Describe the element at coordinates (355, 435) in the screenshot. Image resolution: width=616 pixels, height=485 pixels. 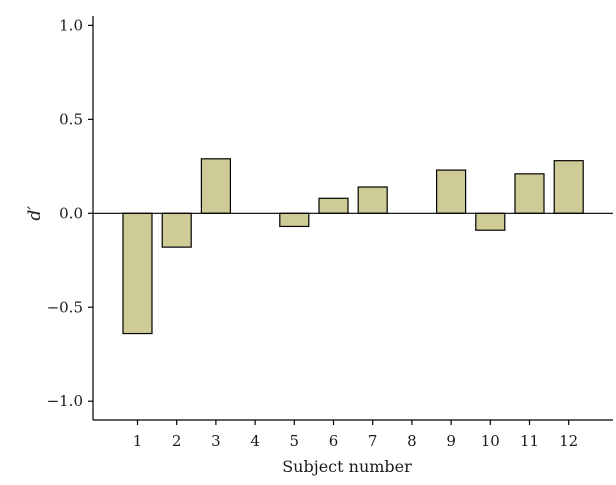
I see `x-ticks: 1 2 3 4 5 6 7 8 9 10 11 12` at that location.